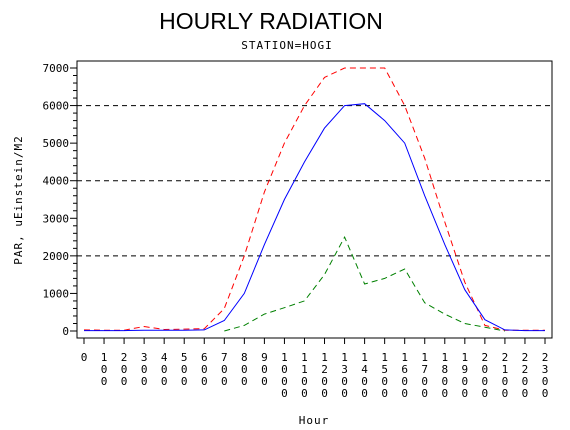 This screenshot has width=570, height=430. What do you see at coordinates (60, 200) in the screenshot?
I see `y-axis: 0 1000 2000 3000 4000 5000 6000 7000` at bounding box center [60, 200].